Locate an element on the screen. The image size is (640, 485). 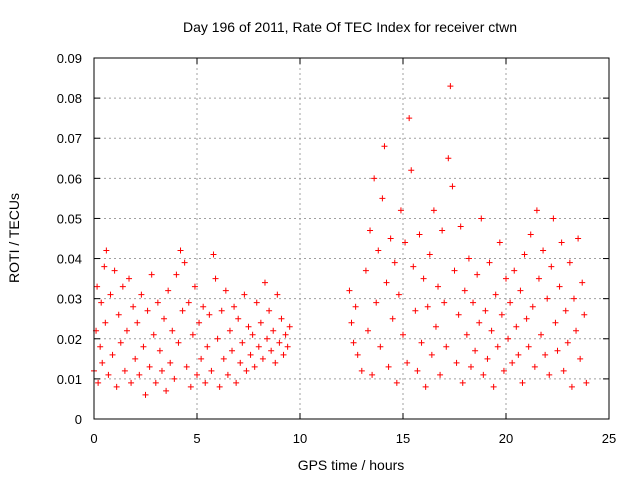
x-tick-label: 10 is located at coordinates (300, 438).